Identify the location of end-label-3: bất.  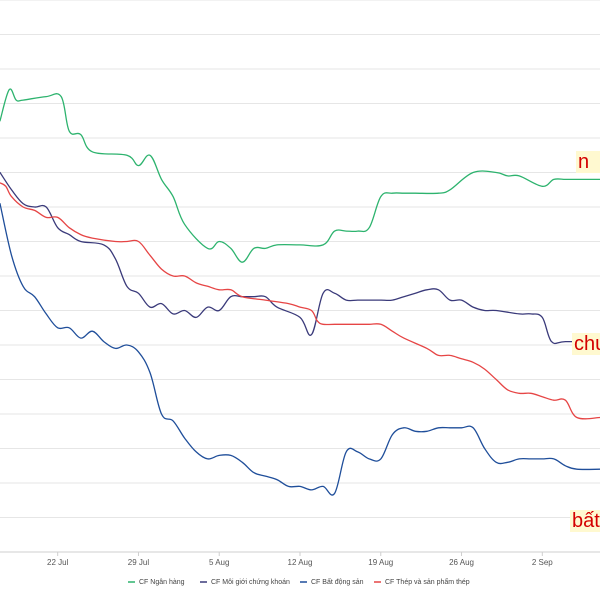
(586, 521).